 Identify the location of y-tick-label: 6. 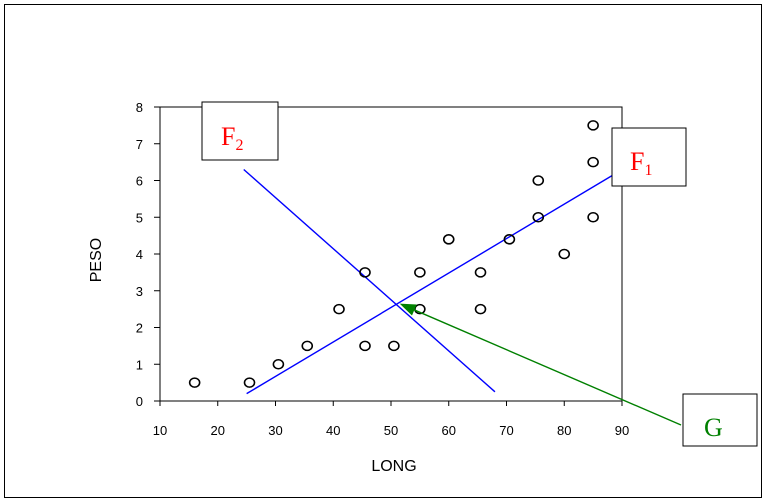
(139, 181).